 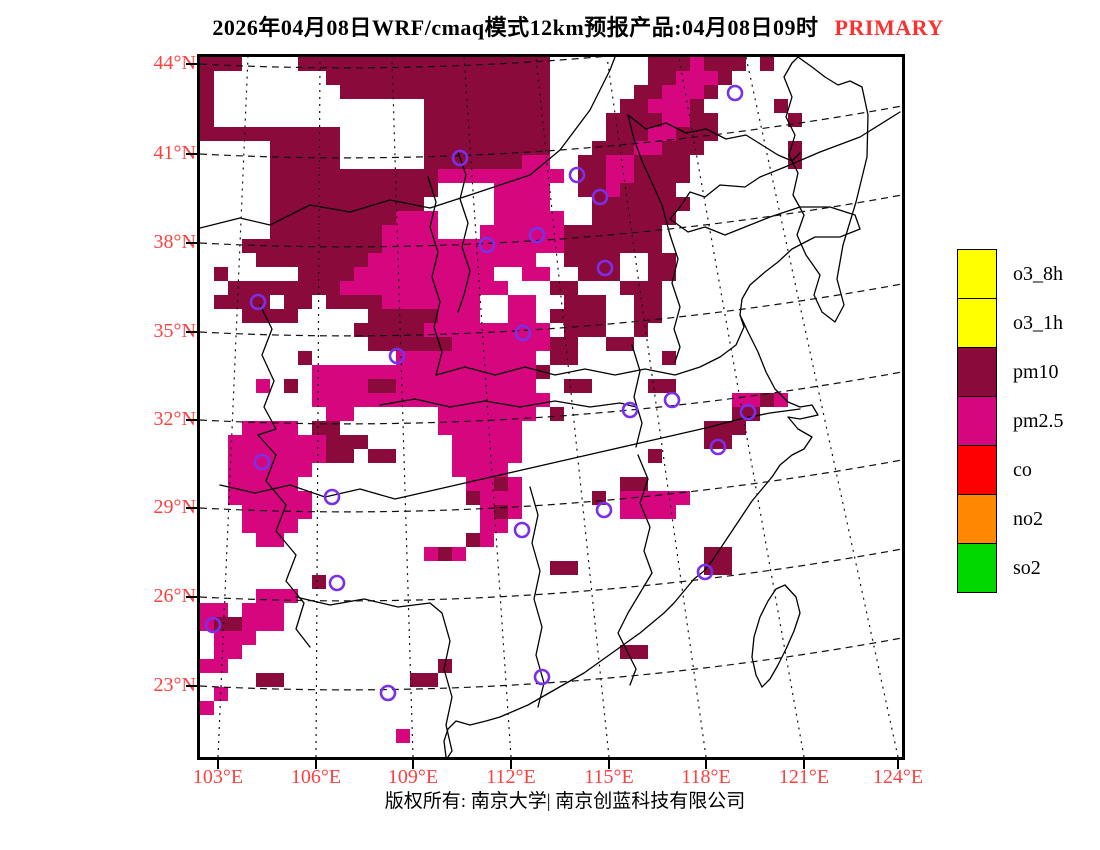 I want to click on lon-axis-label: 112°E, so click(x=511, y=777).